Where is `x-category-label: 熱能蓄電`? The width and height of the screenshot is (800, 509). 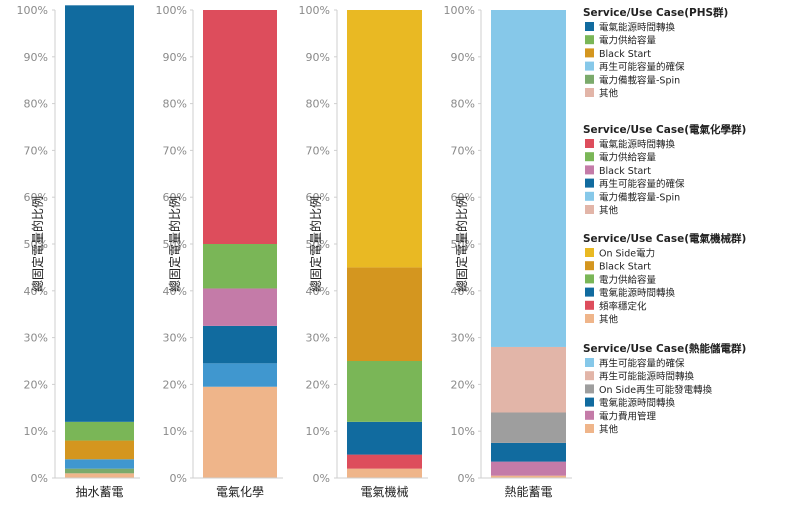
x-category-label: 熱能蓄電 is located at coordinates (528, 492).